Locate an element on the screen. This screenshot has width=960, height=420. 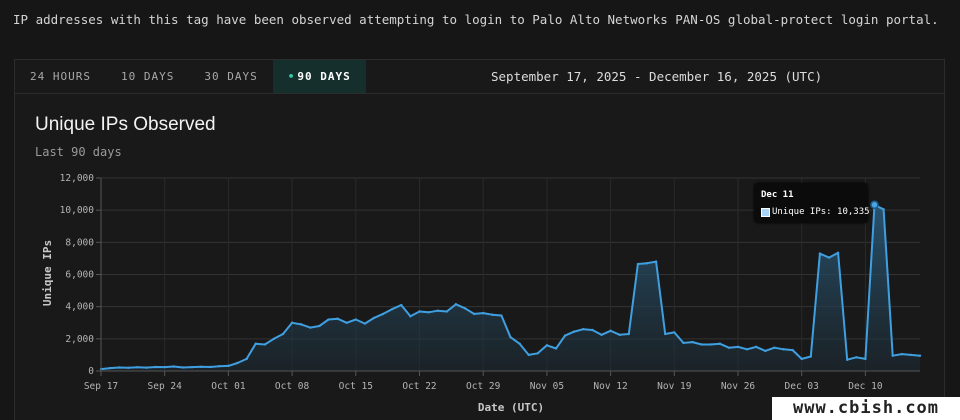
y-tick-label: 2,000 is located at coordinates (79, 339).